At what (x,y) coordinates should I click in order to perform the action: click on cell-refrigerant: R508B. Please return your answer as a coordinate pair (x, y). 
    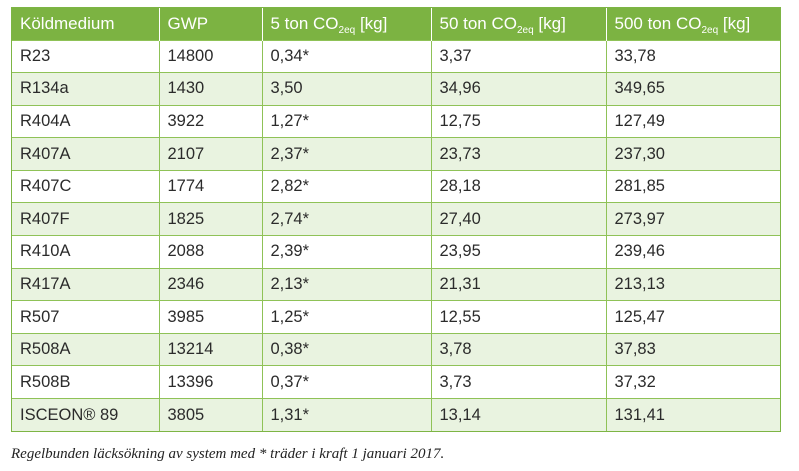
    Looking at the image, I should click on (85, 382).